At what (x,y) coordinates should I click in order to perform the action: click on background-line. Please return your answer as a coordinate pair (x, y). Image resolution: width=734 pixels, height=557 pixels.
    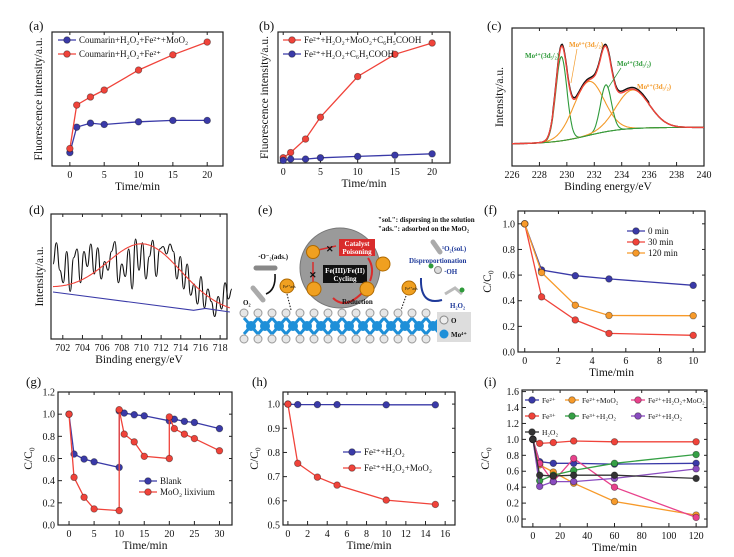
    Looking at the image, I should click on (608, 135).